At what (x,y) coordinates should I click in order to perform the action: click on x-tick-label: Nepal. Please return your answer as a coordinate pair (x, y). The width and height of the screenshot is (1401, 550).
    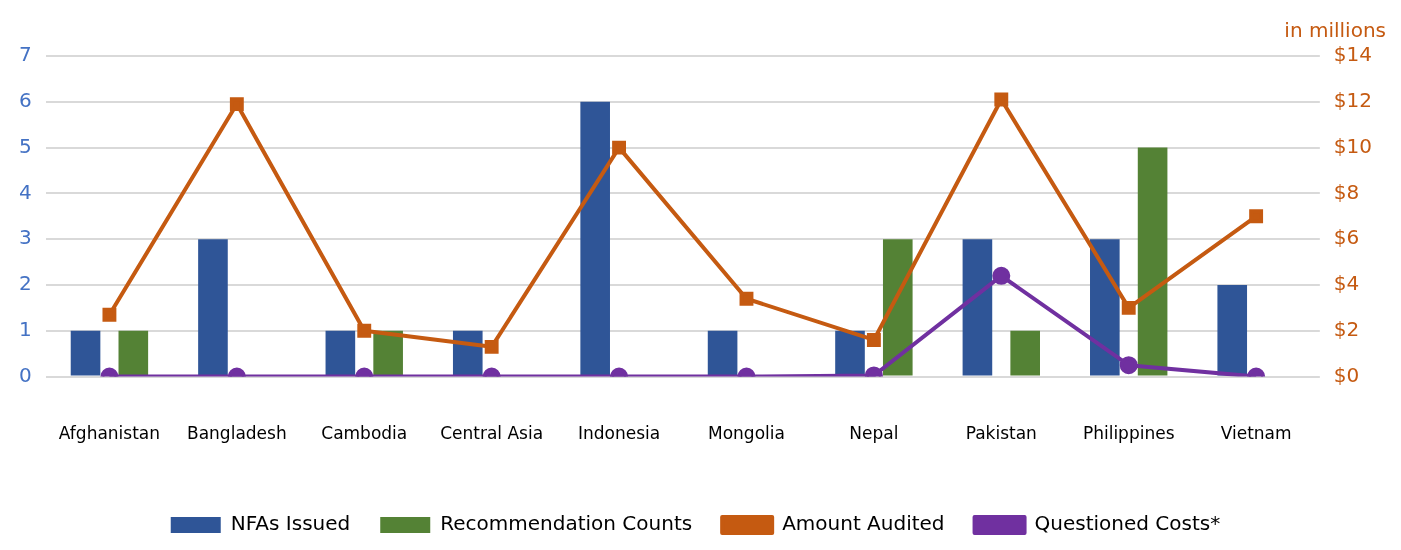
    Looking at the image, I should click on (874, 433).